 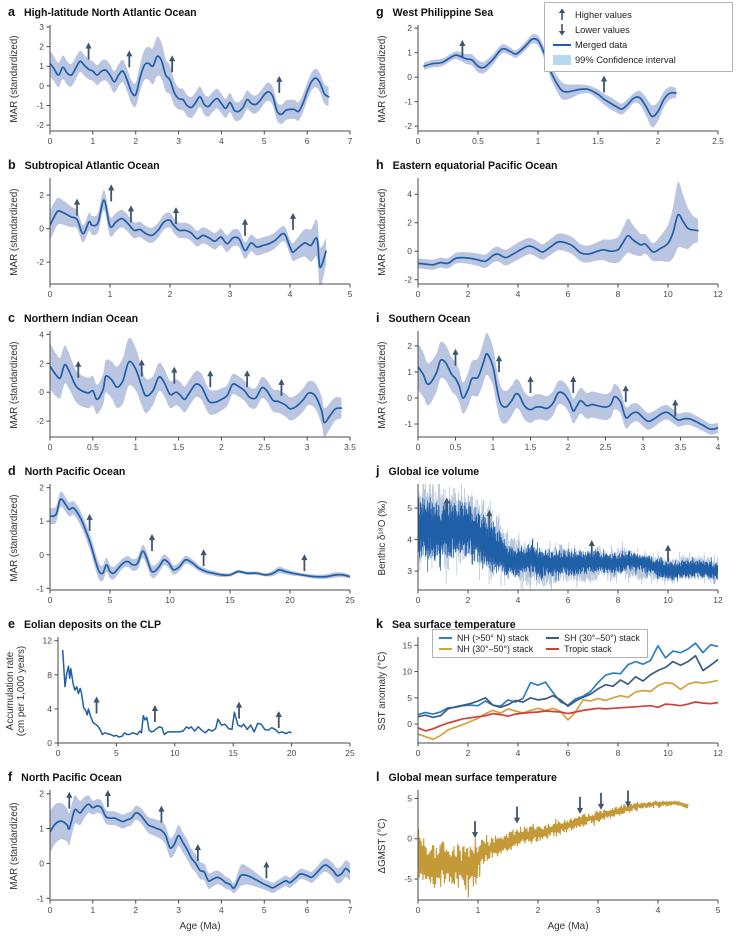 What do you see at coordinates (550, 697) in the screenshot?
I see `chart-sea-surface-temperature: 0 2 4 6 8 10 12 0 5 10 15 SST anomaly (°C)` at bounding box center [550, 697].